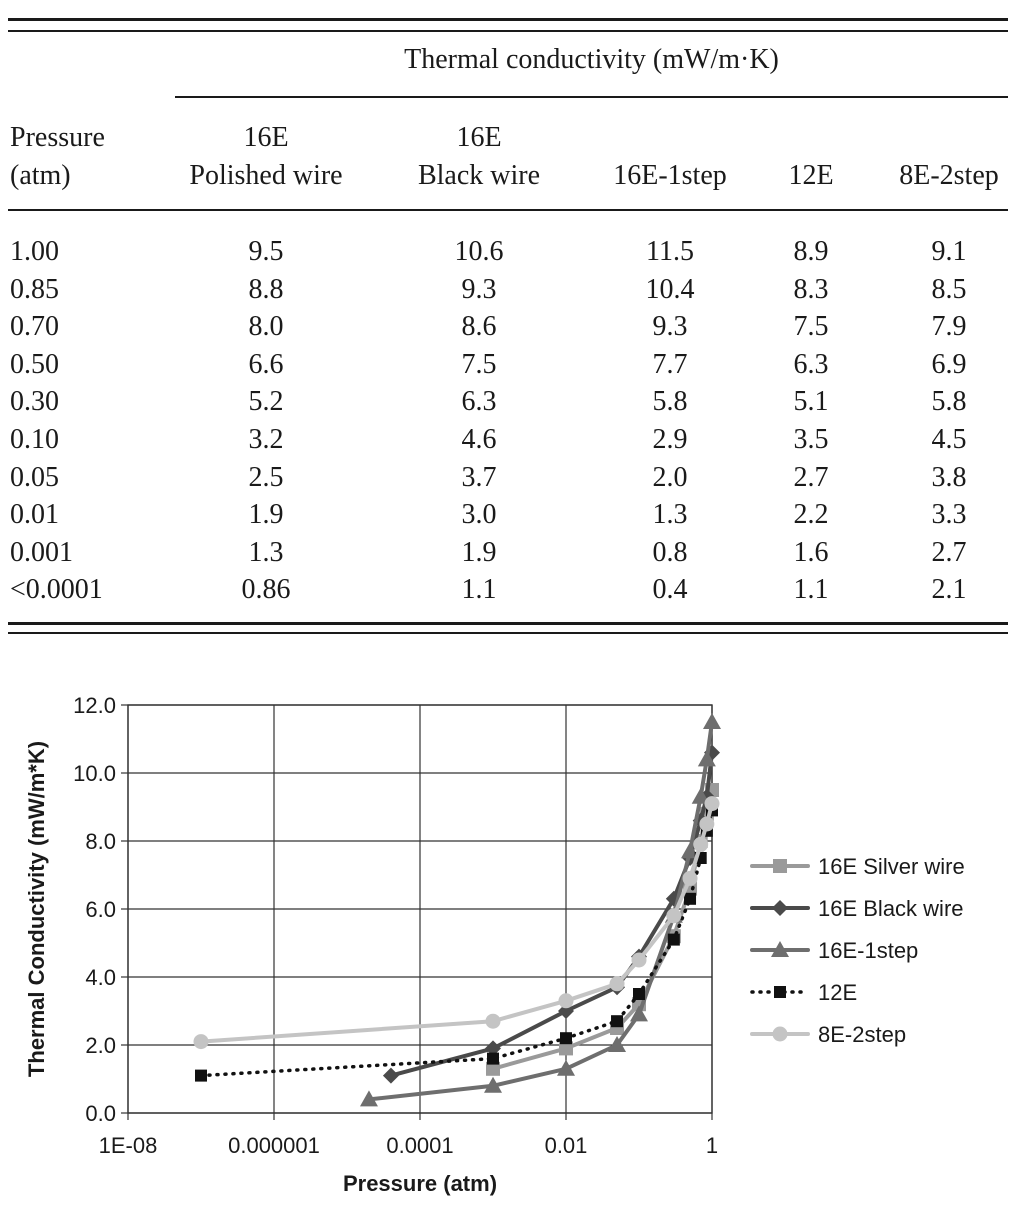 Image resolution: width=1025 pixels, height=1215 pixels. What do you see at coordinates (479, 137) in the screenshot?
I see `column-header-3-line1: 16E` at bounding box center [479, 137].